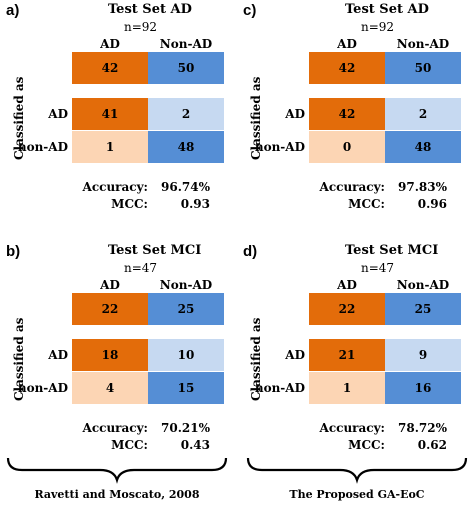 Image resolution: width=474 pixels, height=506 pixels. Describe the element at coordinates (110, 114) in the screenshot. I see `matrix-cell: 41` at that location.